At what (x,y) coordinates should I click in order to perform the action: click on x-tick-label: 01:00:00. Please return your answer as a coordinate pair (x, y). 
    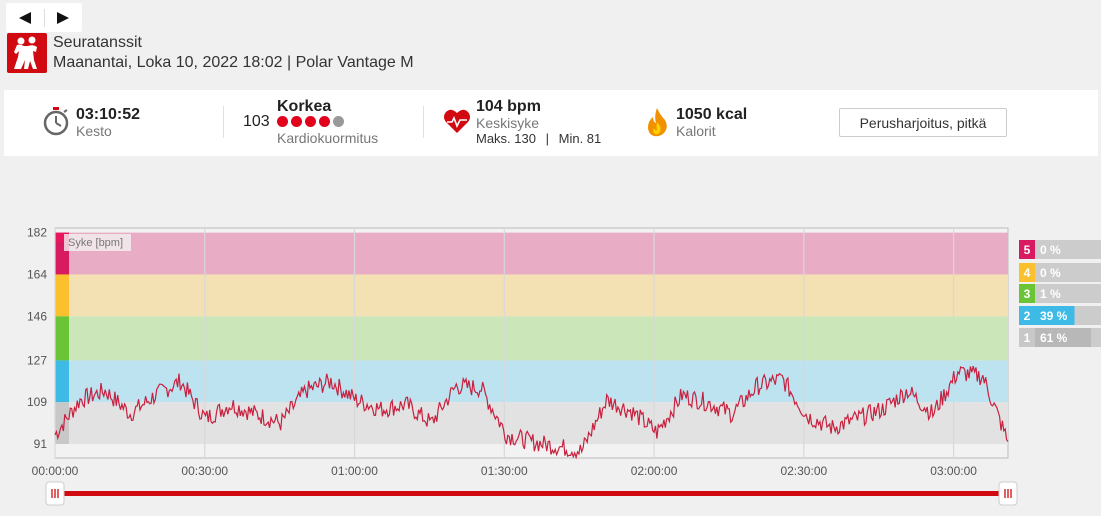
    Looking at the image, I should click on (354, 471).